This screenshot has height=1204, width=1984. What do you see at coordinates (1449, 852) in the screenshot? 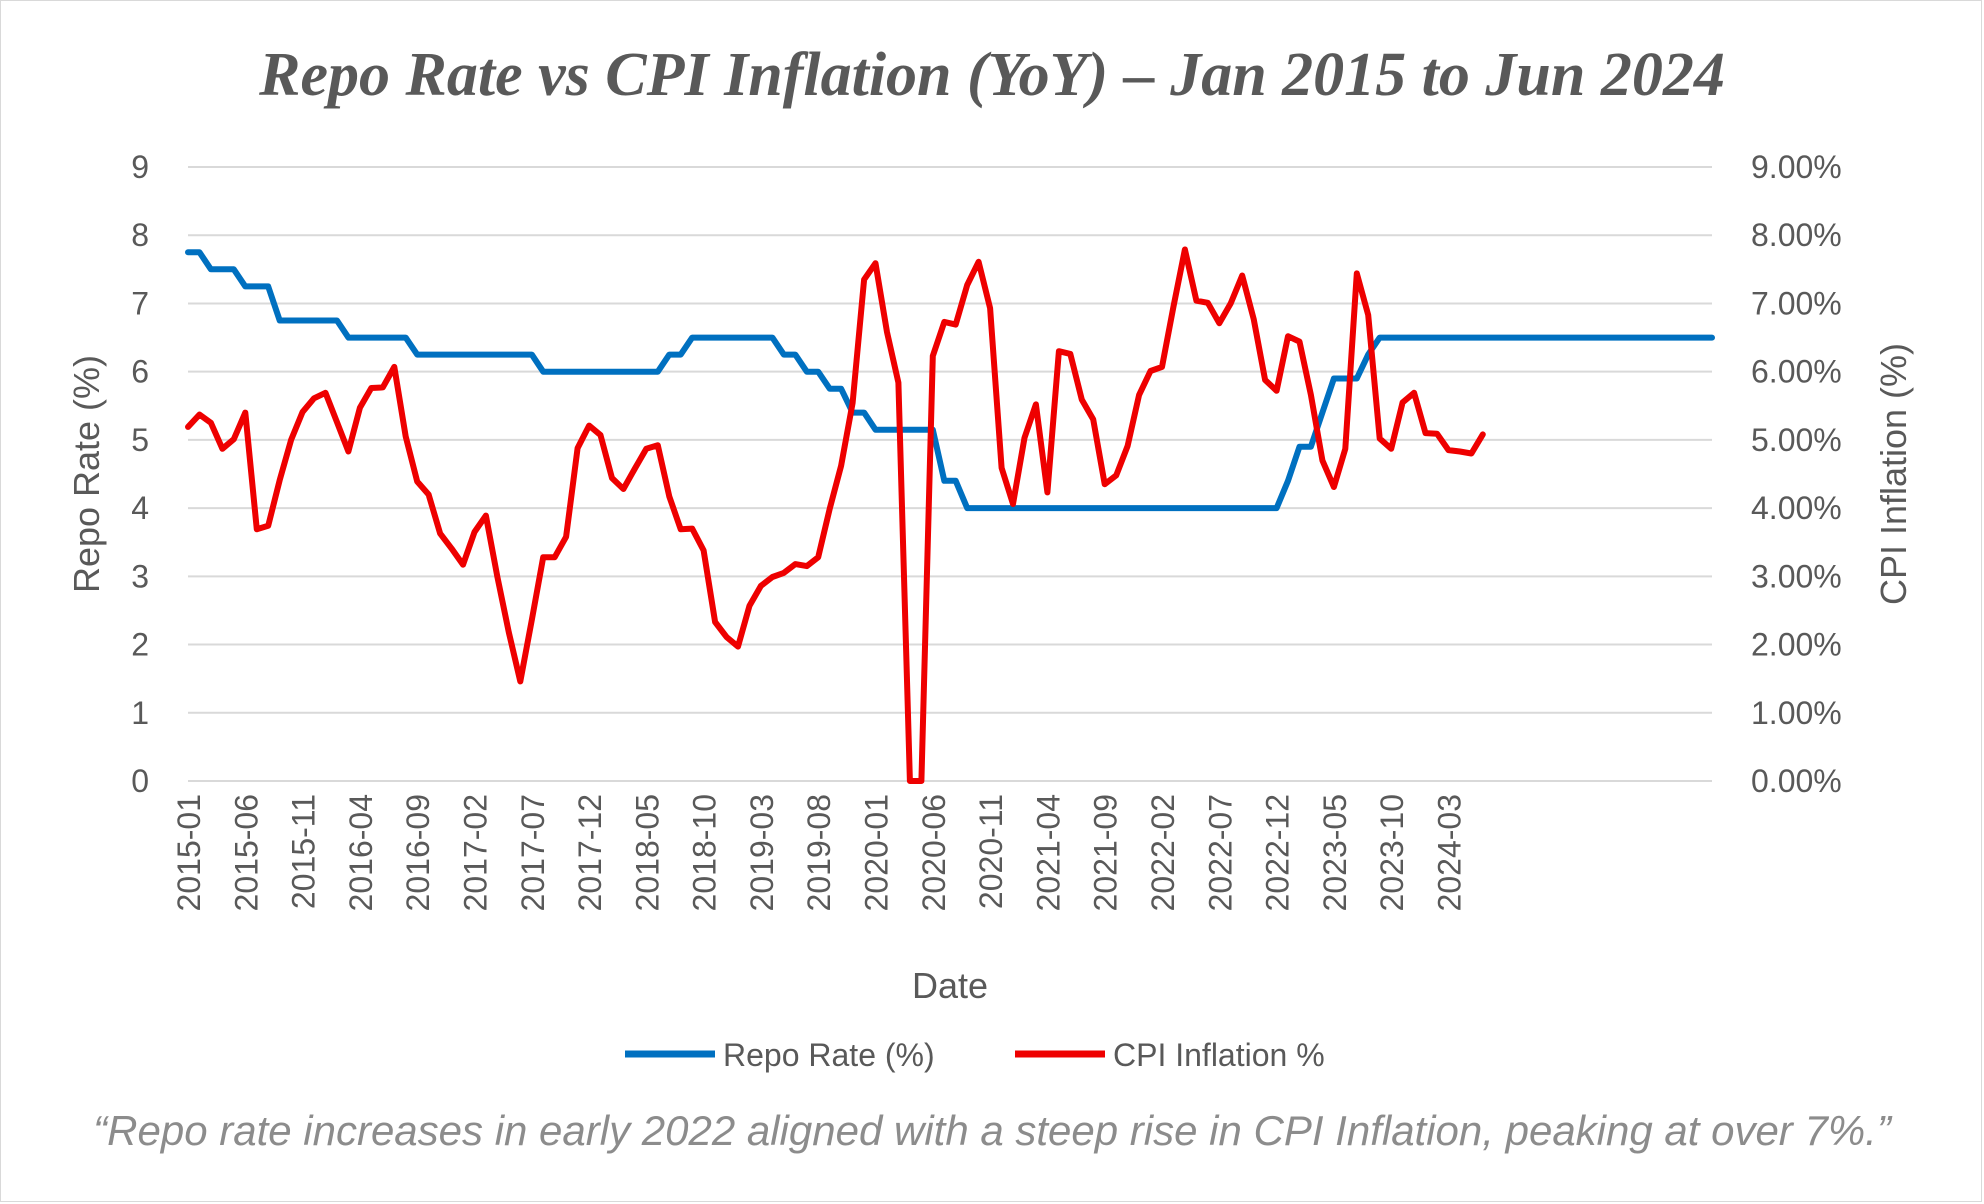
I see `x-tick-label: 2024-03` at bounding box center [1449, 852].